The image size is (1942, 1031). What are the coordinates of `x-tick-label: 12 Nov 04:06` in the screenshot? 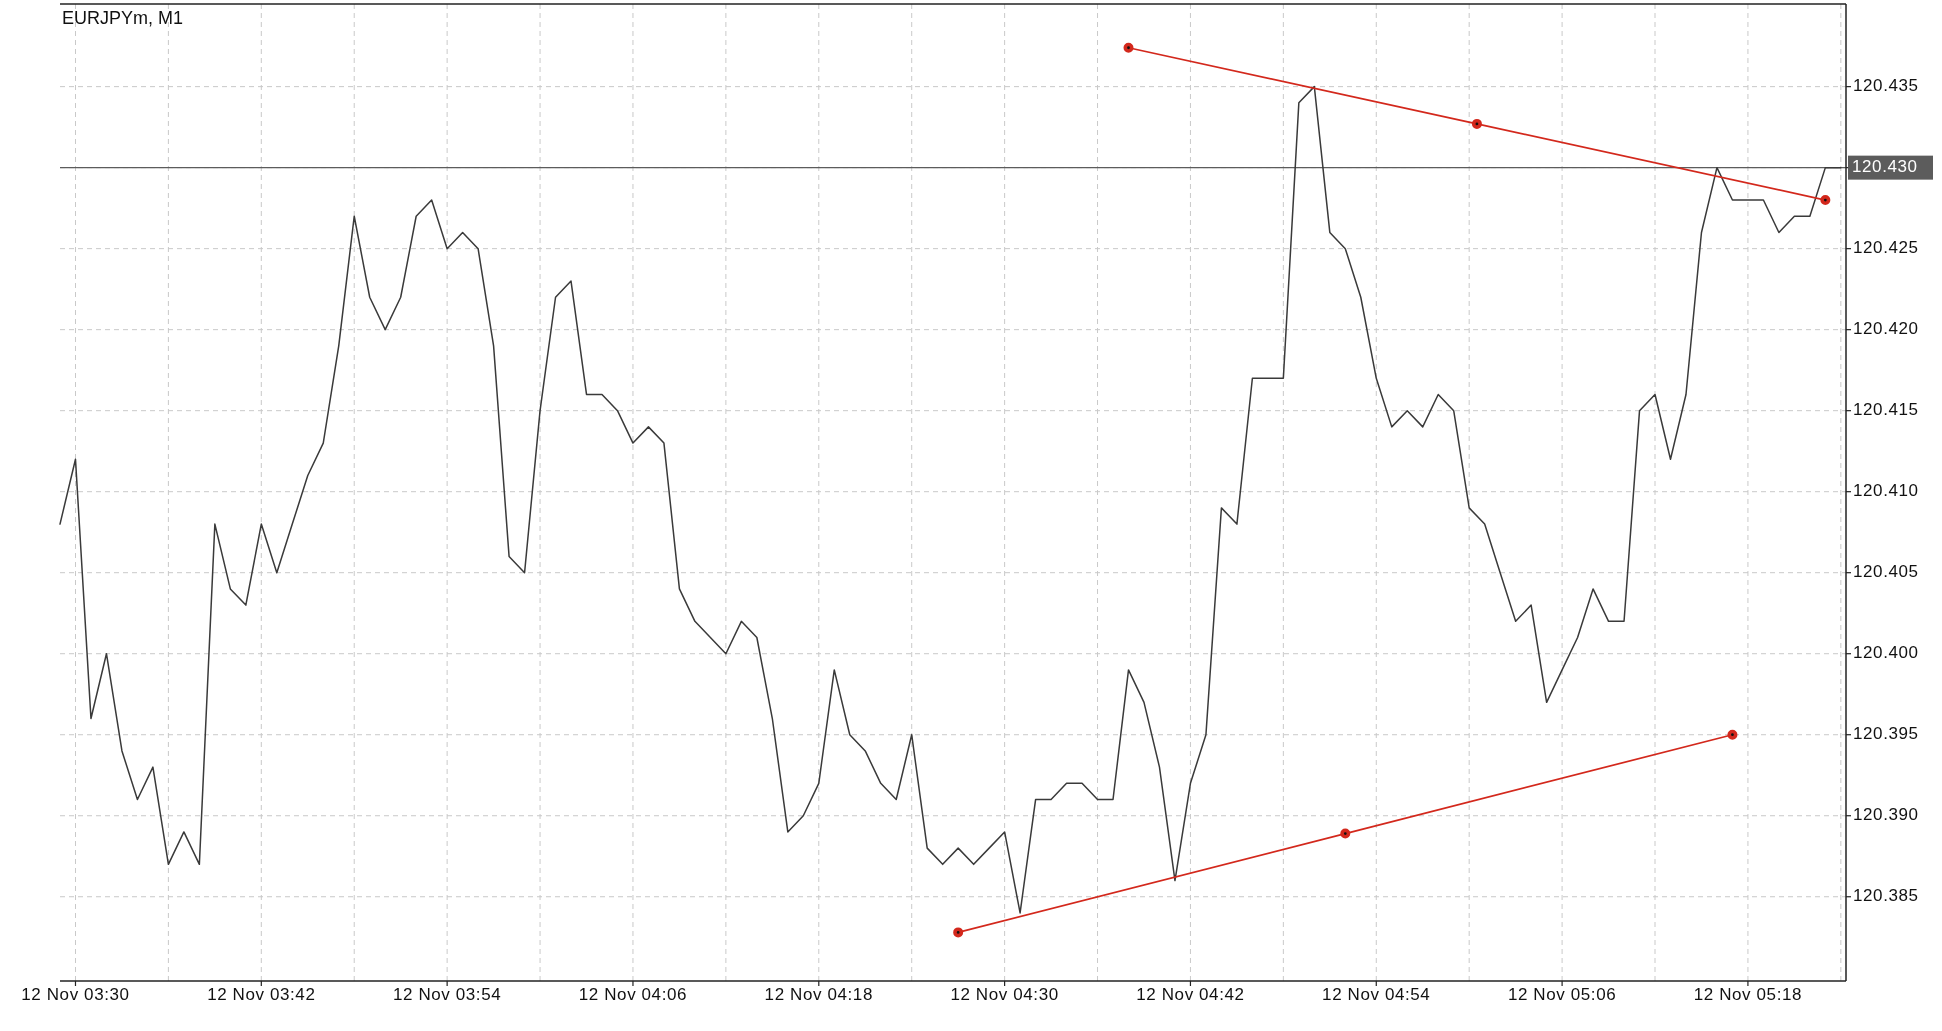 It's located at (633, 995).